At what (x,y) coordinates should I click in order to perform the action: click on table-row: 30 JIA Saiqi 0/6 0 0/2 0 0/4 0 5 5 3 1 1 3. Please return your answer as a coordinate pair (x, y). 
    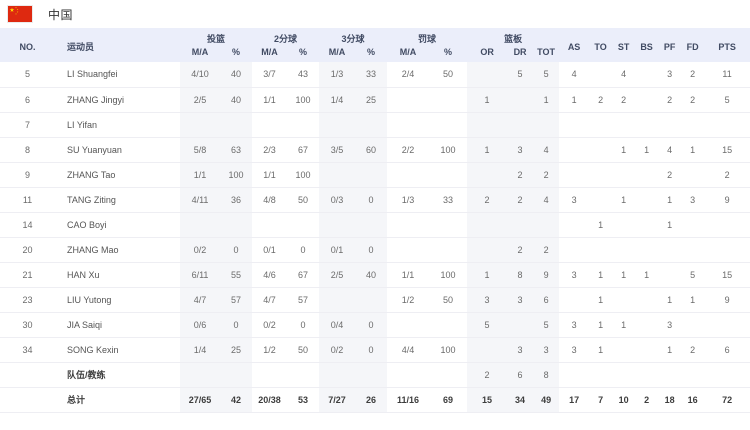
    Looking at the image, I should click on (375, 325).